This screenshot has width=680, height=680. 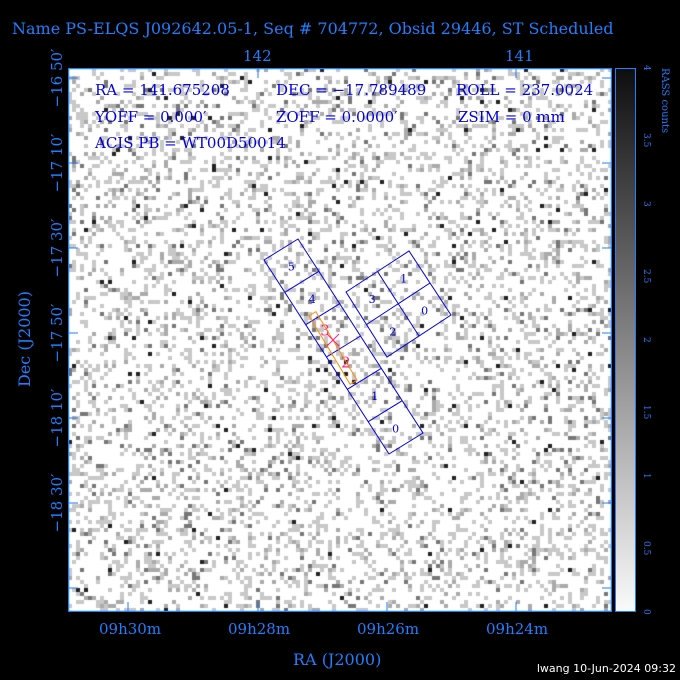 What do you see at coordinates (646, 476) in the screenshot?
I see `colorbar-tick-label: 1` at bounding box center [646, 476].